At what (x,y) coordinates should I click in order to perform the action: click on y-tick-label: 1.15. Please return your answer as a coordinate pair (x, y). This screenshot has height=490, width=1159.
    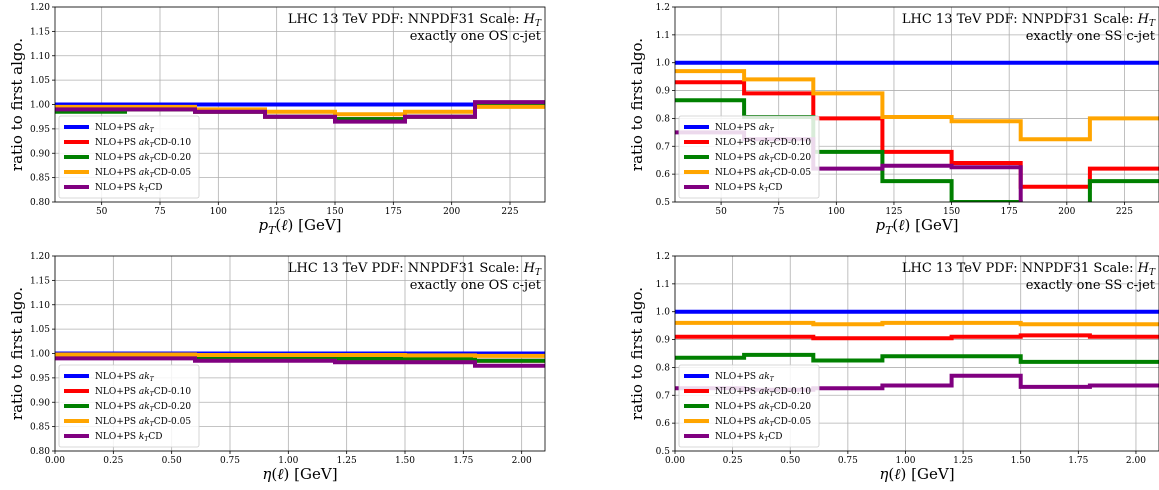
    Looking at the image, I should click on (40, 281).